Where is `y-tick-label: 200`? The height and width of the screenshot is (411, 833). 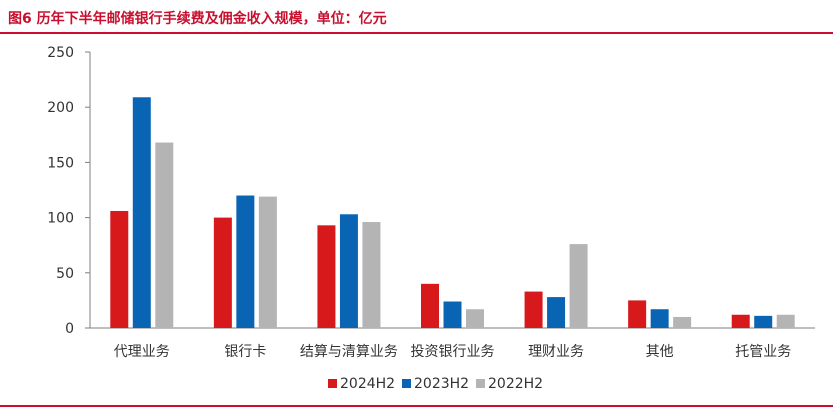
y-tick-label: 200 is located at coordinates (60, 108).